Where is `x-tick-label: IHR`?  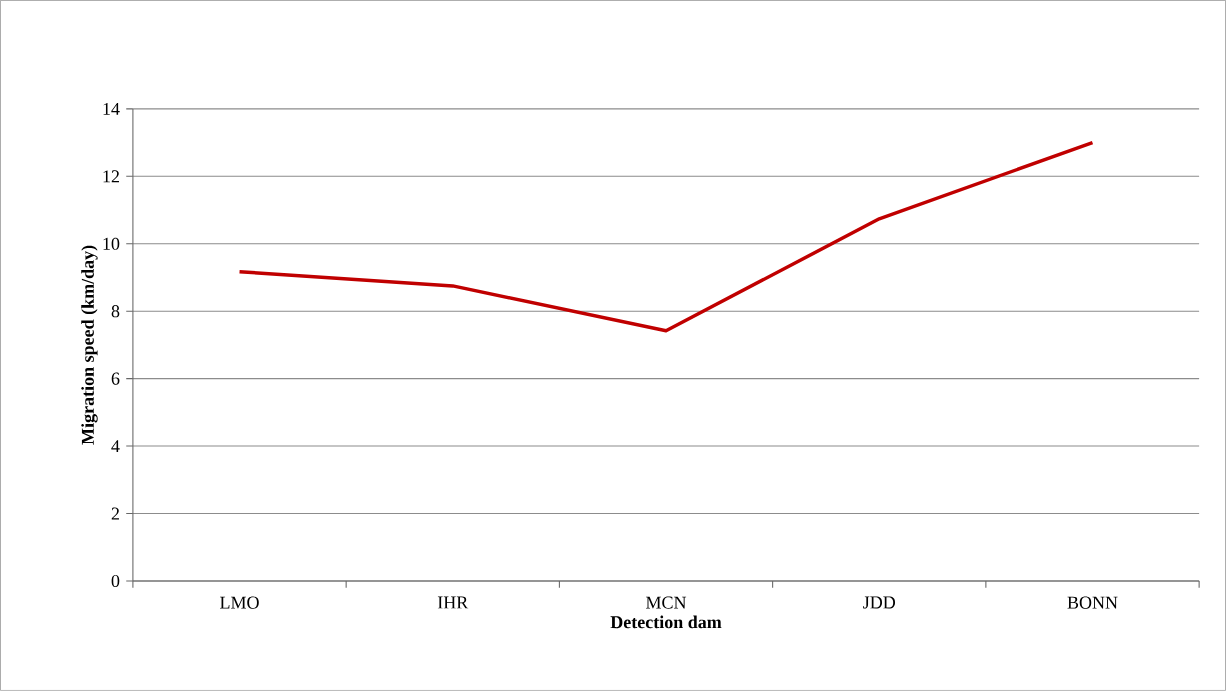 x-tick-label: IHR is located at coordinates (453, 602).